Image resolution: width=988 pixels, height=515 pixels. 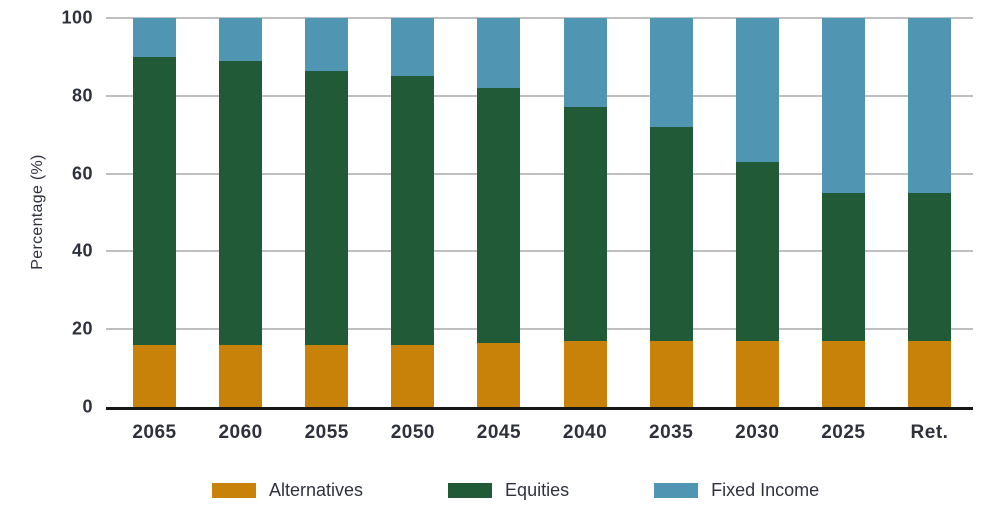 What do you see at coordinates (843, 432) in the screenshot?
I see `x-tick-label: 2025` at bounding box center [843, 432].